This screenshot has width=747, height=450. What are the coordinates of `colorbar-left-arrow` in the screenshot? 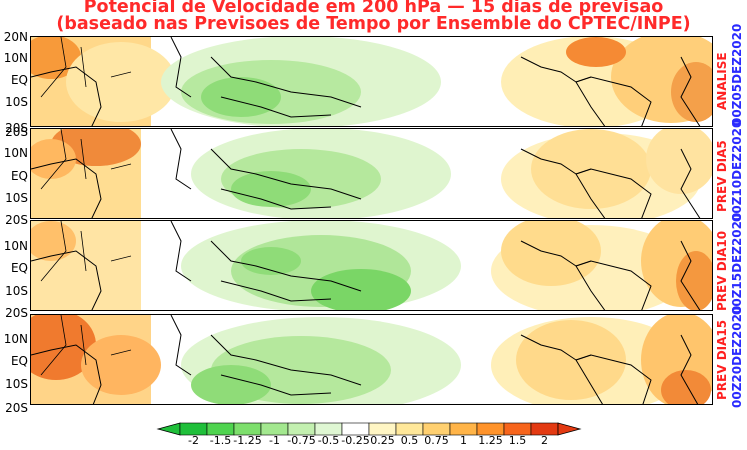 It's located at (168, 429).